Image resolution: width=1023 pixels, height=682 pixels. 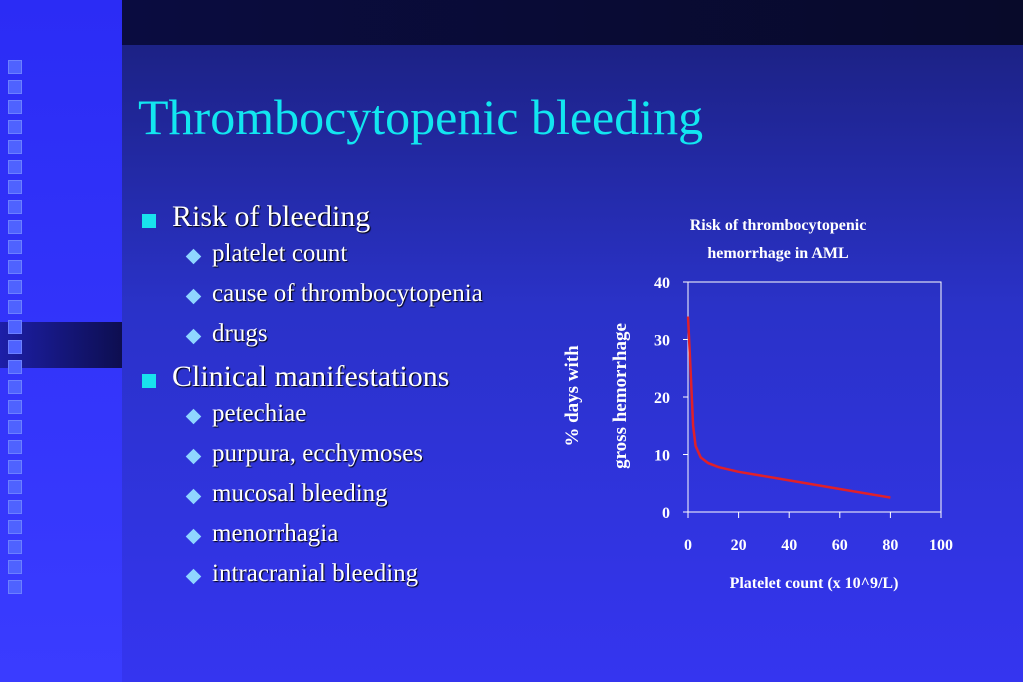 I want to click on sub-bullet: cause of thrombocytopenia, so click(x=355, y=300).